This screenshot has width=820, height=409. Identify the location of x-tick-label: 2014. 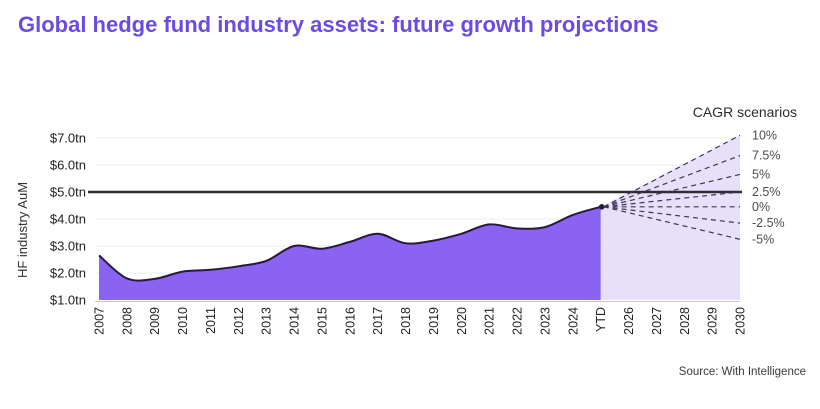
(295, 321).